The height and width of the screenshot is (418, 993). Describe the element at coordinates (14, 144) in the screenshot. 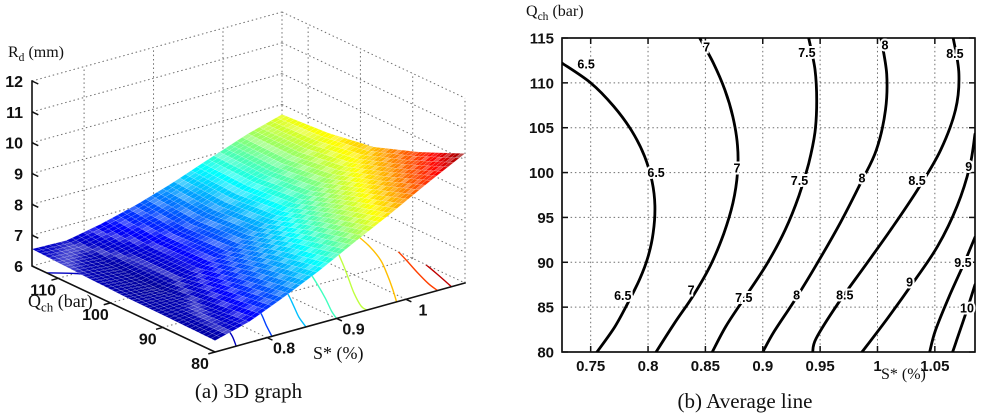

I see `z-tick-label: 10` at that location.